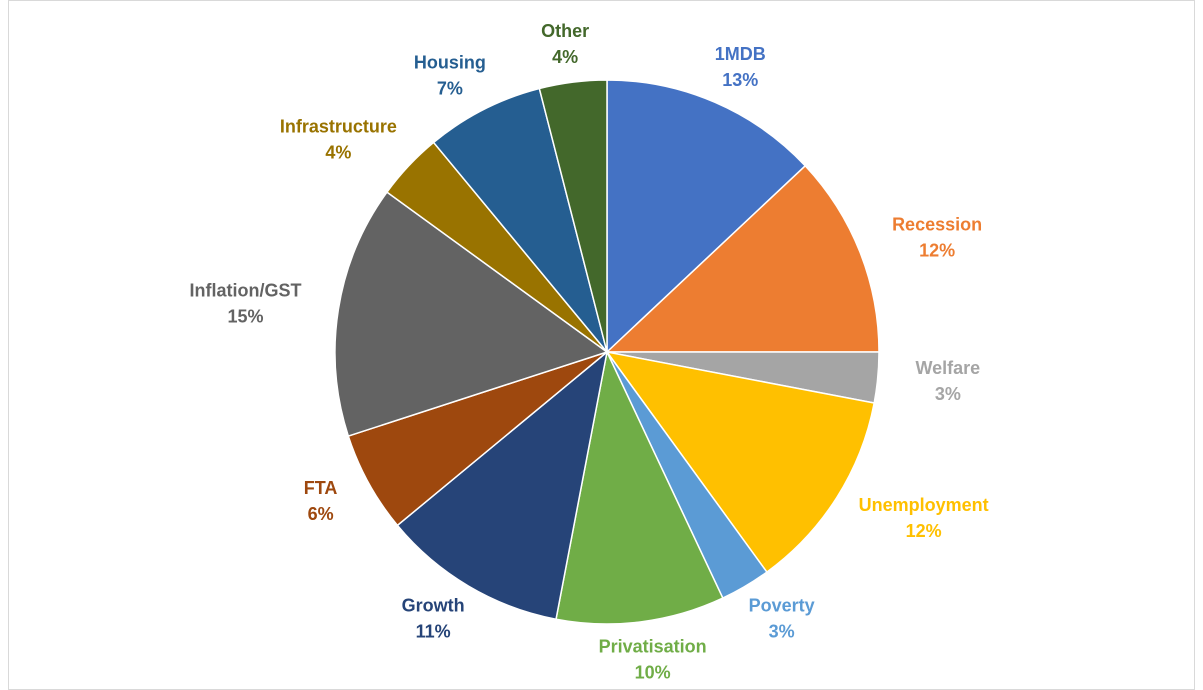 The image size is (1203, 690). What do you see at coordinates (653, 646) in the screenshot?
I see `slice-label: Privatisation` at bounding box center [653, 646].